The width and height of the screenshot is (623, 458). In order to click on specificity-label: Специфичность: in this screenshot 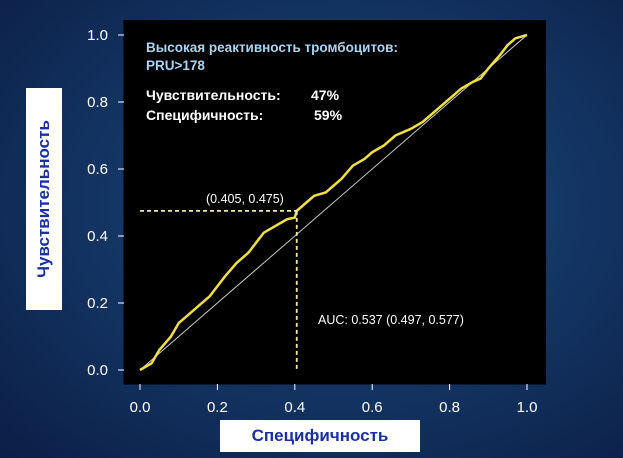, I will do `click(204, 115)`.